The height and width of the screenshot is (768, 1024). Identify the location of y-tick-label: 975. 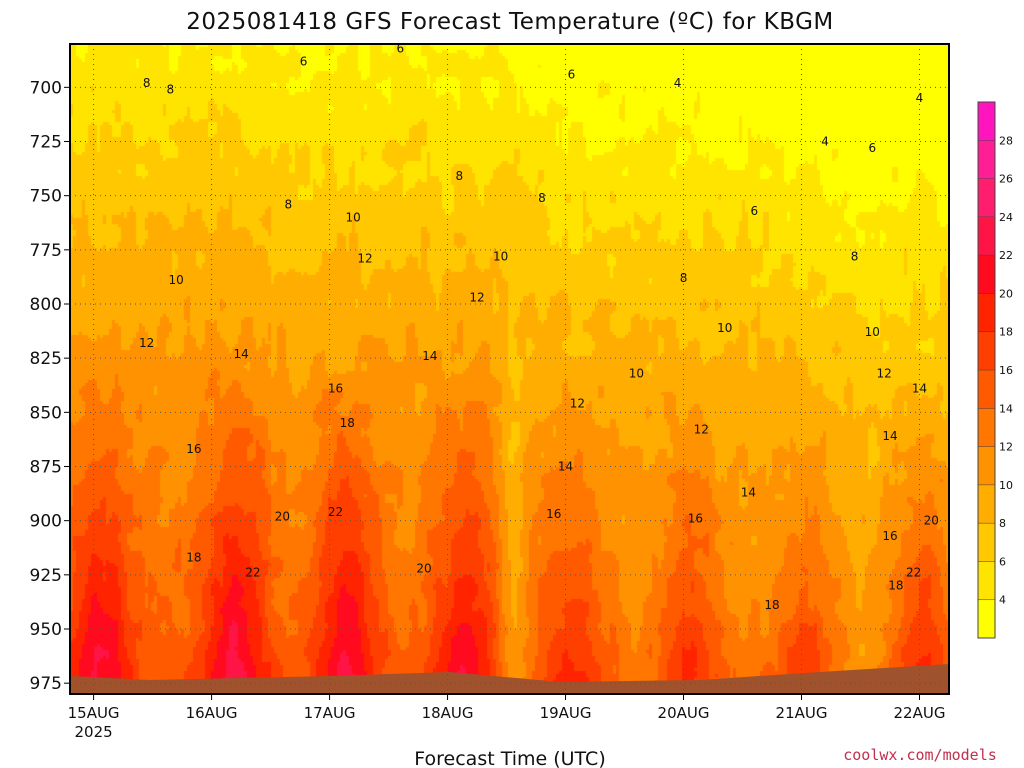
(46, 684).